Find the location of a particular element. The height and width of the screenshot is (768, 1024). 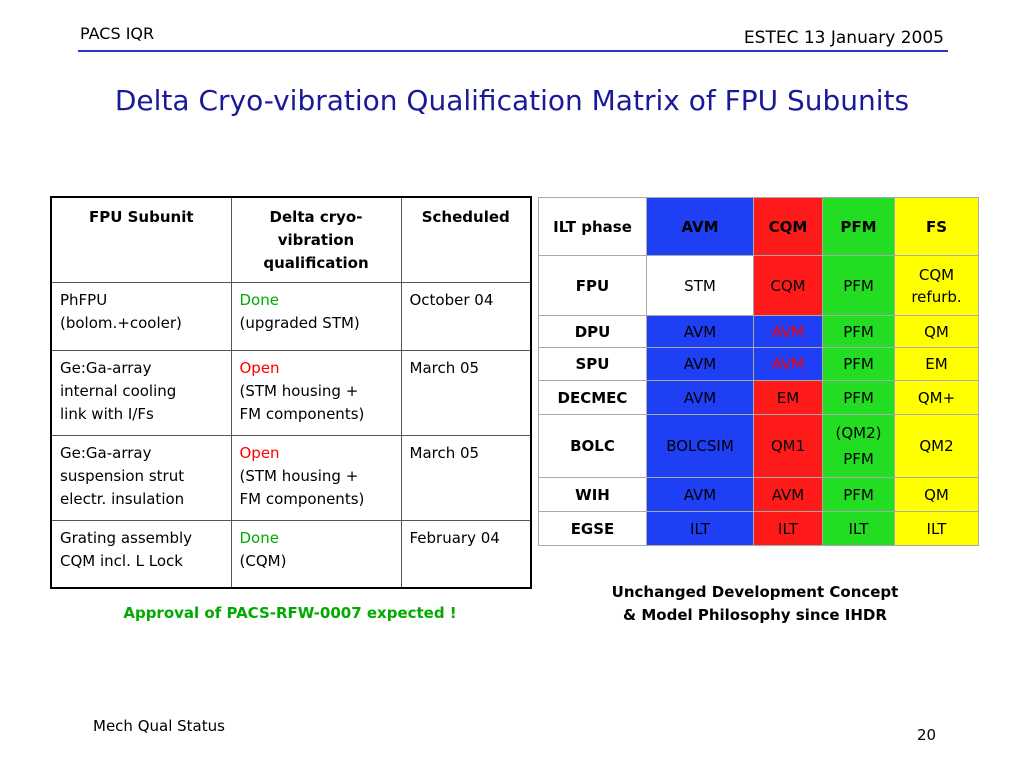

footer-left: Mech Qual Status is located at coordinates (159, 726).